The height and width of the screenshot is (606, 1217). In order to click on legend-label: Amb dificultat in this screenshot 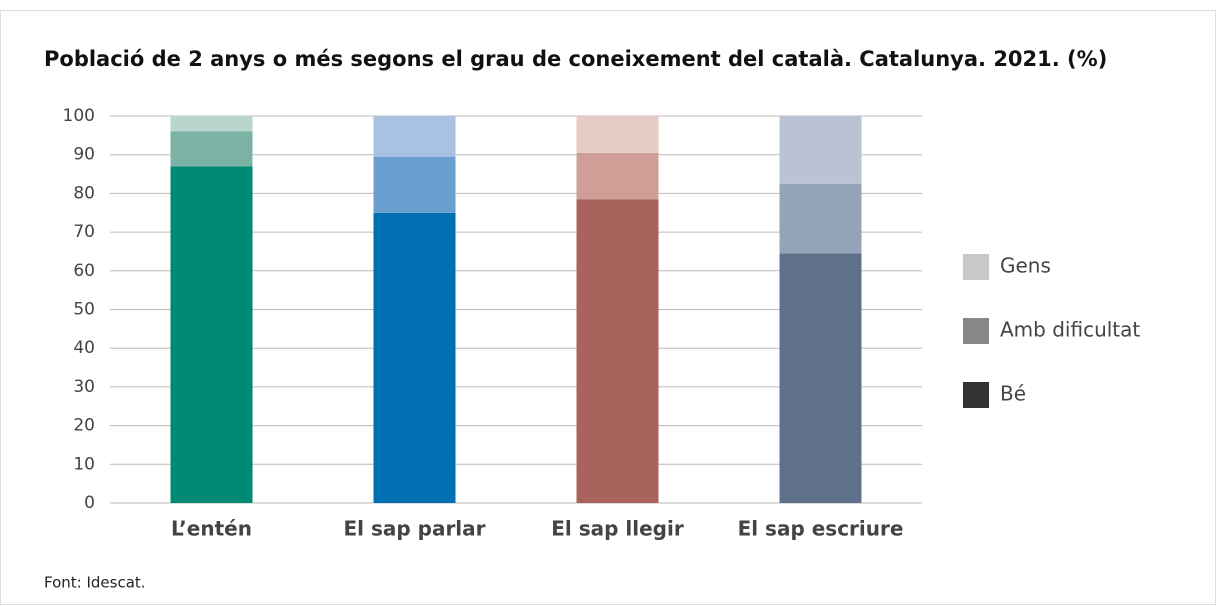, I will do `click(1070, 330)`.